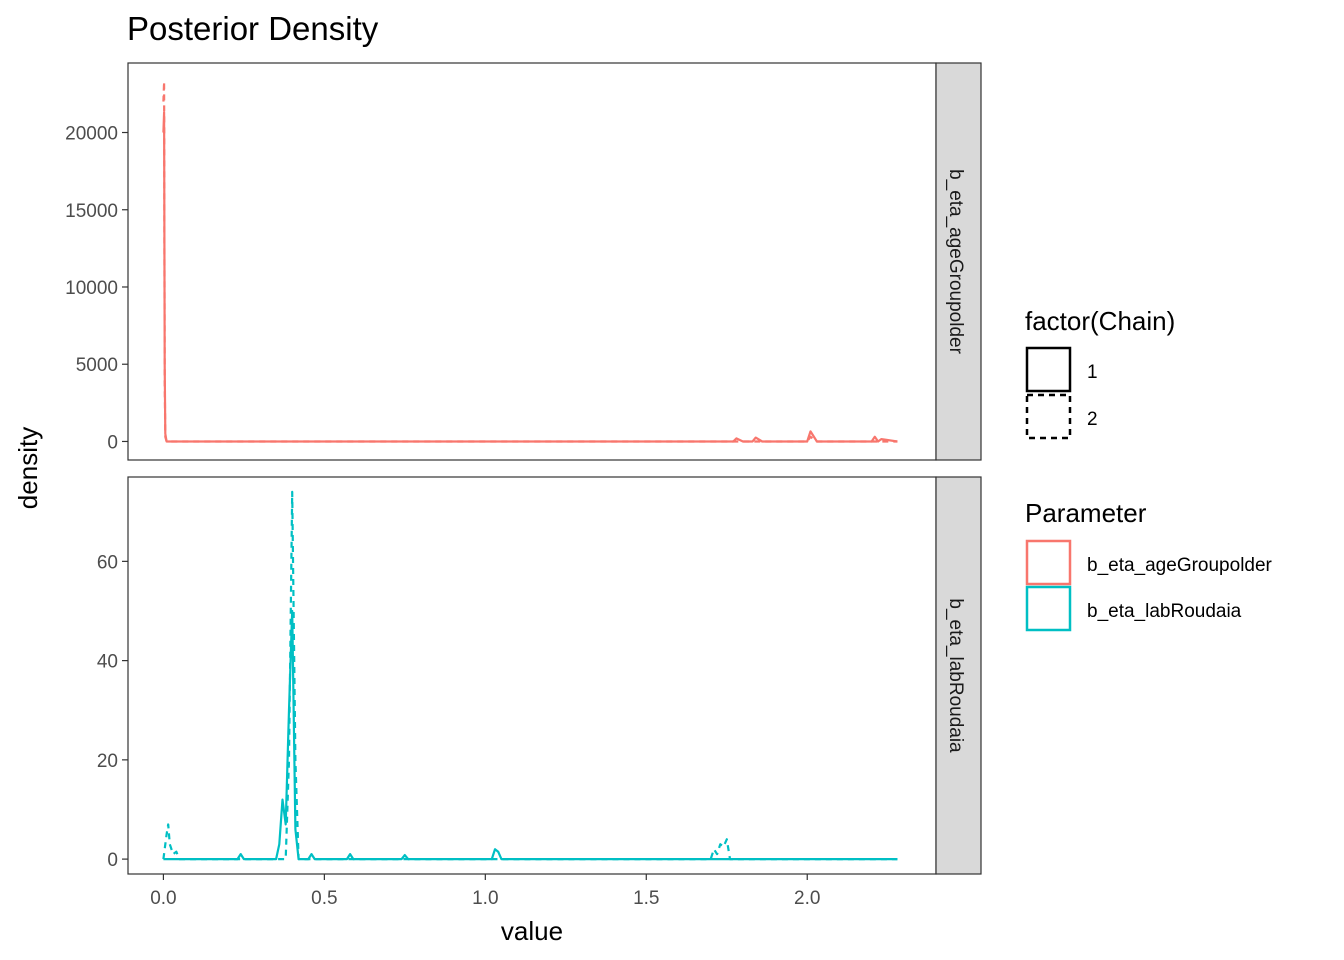  Describe the element at coordinates (1048, 608) in the screenshot. I see `legend-parameter-lab-key` at that location.